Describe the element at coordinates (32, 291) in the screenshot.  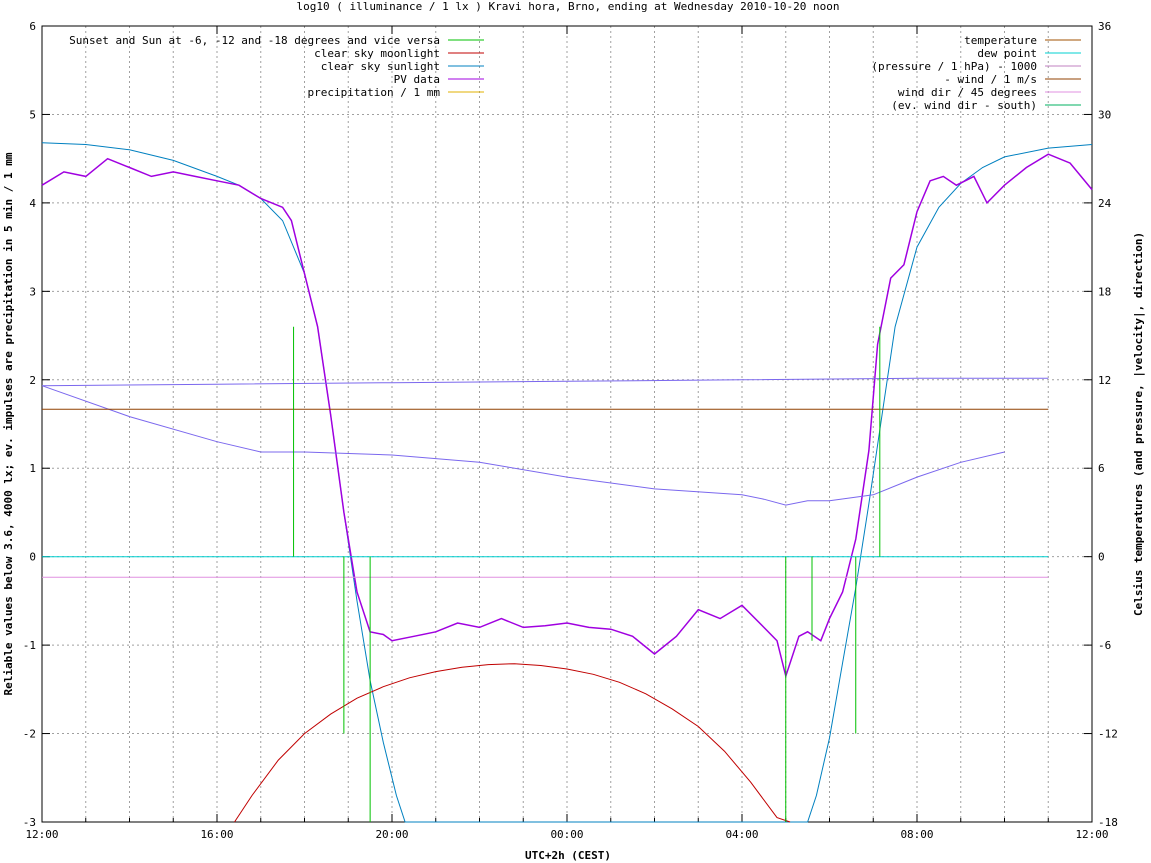
I see `y-tick-label: 3` at that location.